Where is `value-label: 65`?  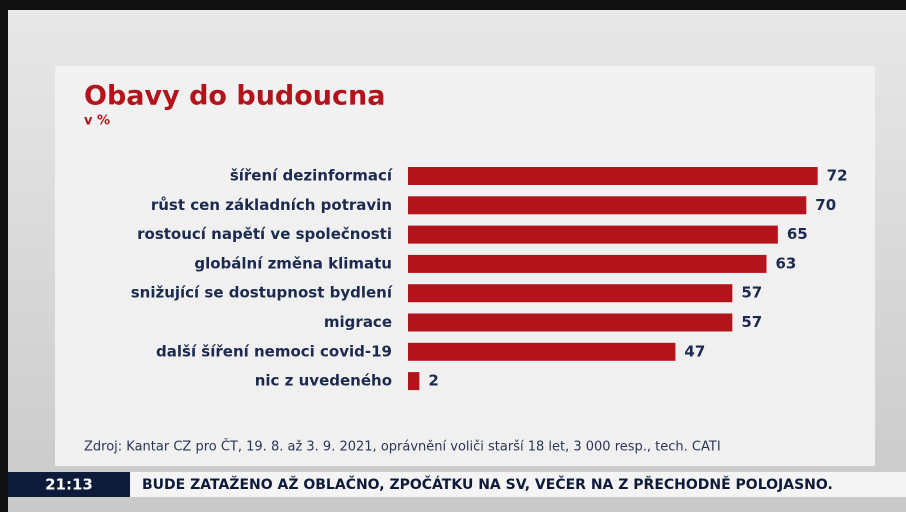 value-label: 65 is located at coordinates (797, 234).